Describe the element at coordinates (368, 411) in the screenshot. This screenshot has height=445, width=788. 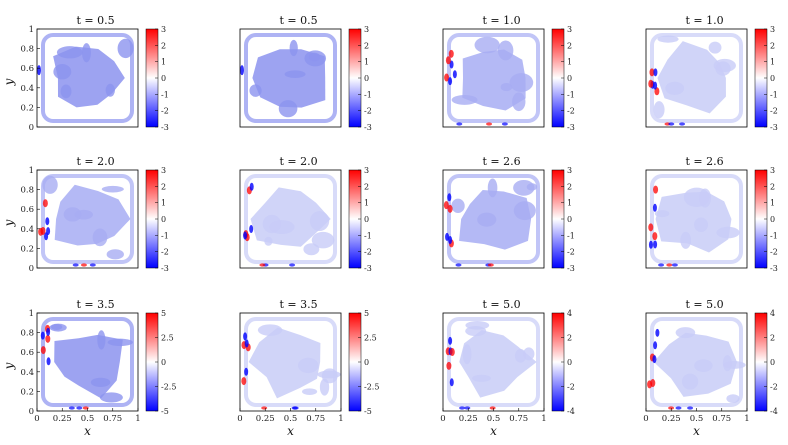
I see `colorbar-tick-label: -5` at that location.